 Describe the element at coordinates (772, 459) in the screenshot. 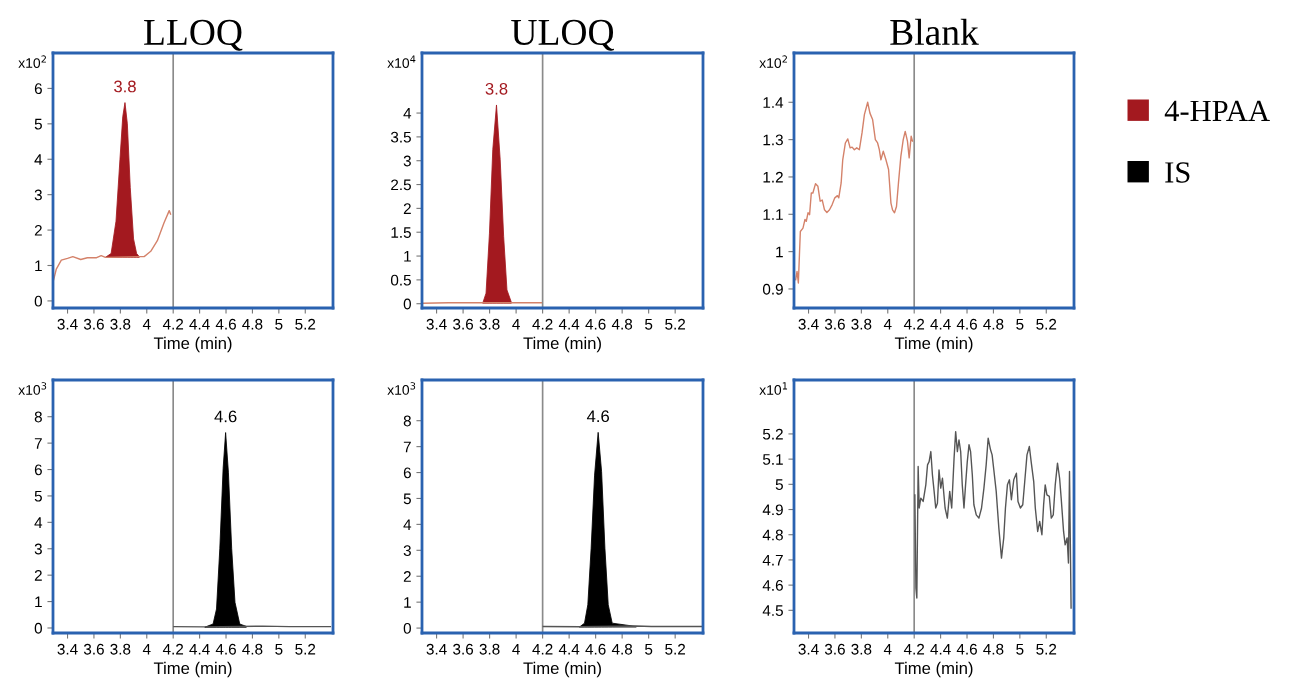

I see `y-tick-label: 5.1` at that location.